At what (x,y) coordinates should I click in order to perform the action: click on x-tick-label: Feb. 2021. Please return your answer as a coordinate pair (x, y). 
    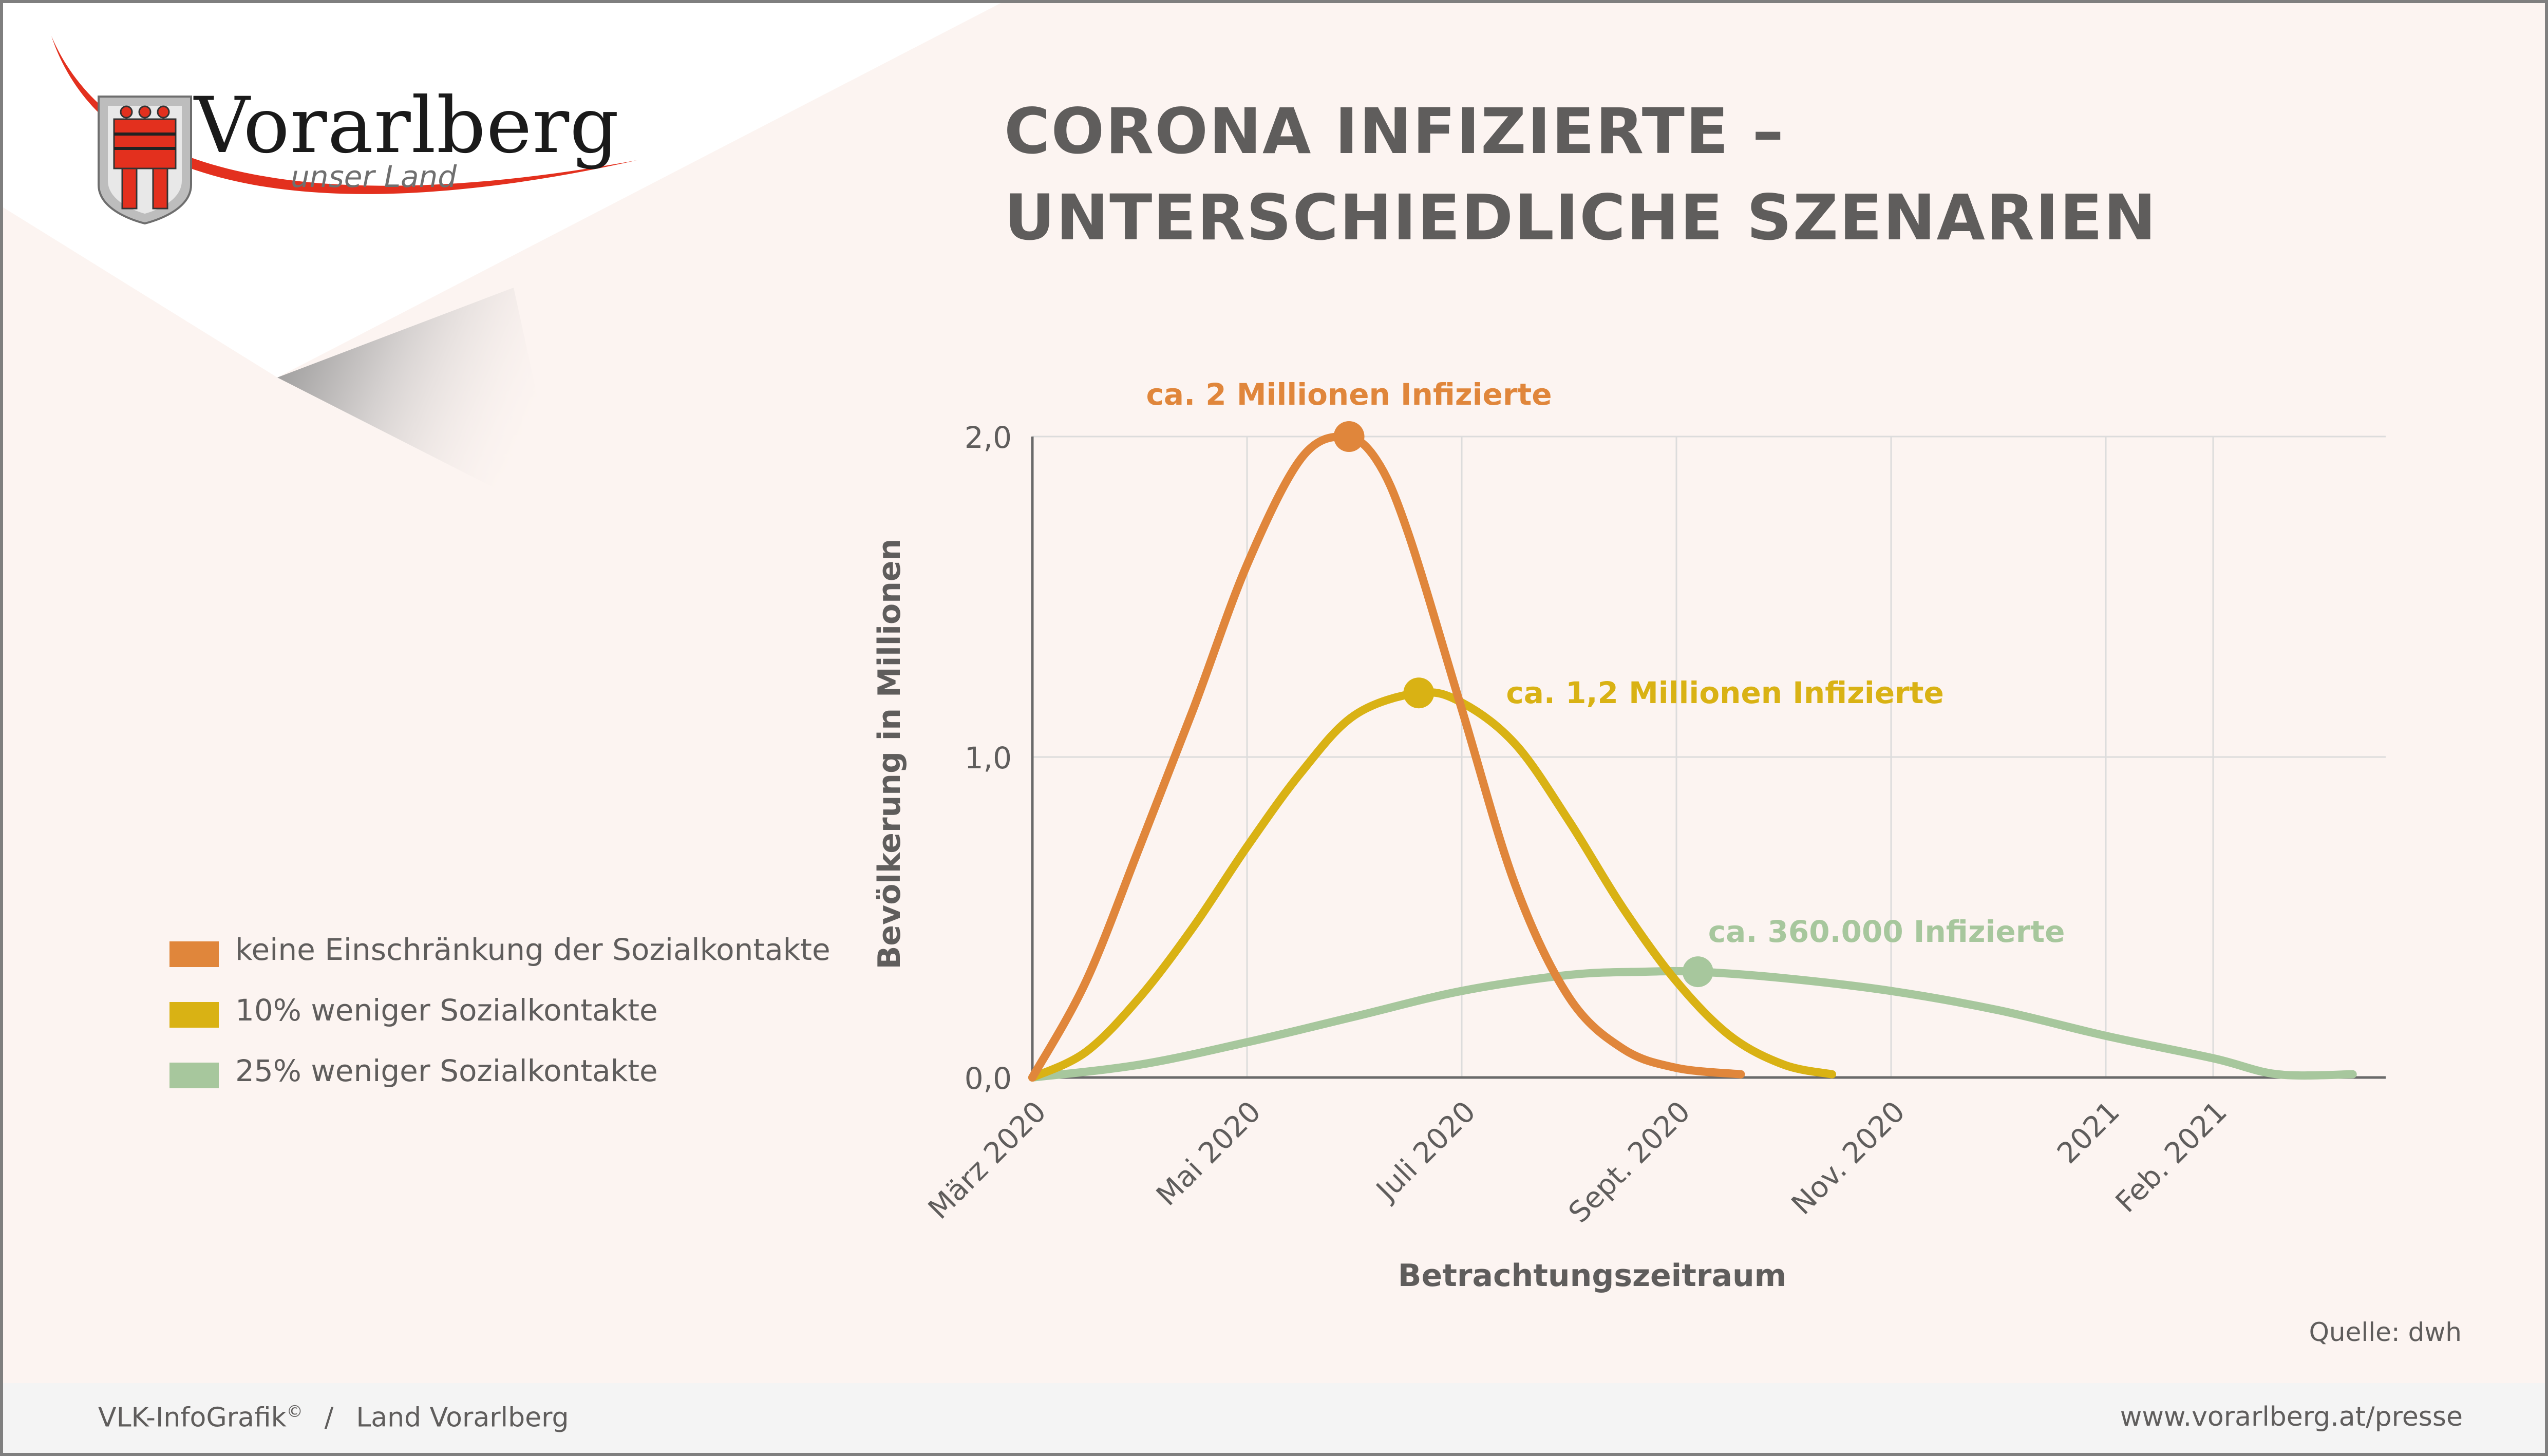
    Looking at the image, I should click on (2171, 1157).